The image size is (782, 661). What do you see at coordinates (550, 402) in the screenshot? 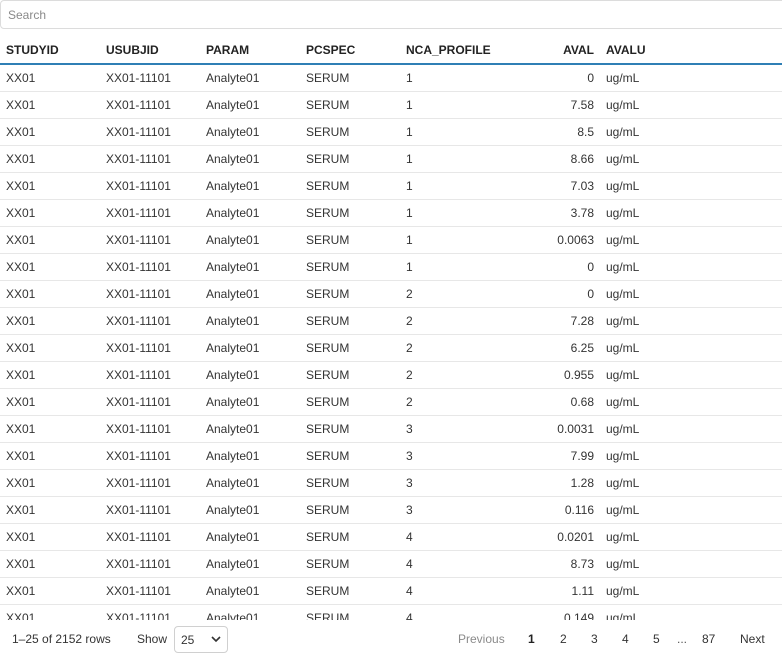
I see `table-cell-aval: 0.68` at bounding box center [550, 402].